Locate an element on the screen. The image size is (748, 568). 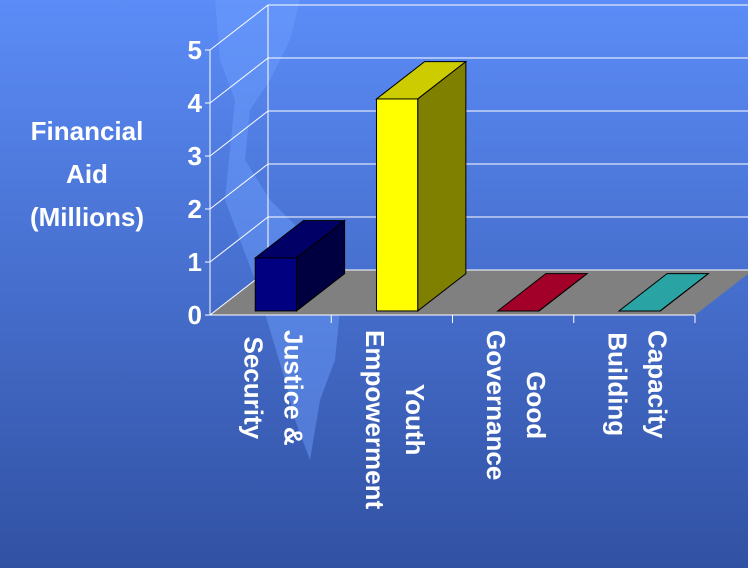
y-tick-label: 3 is located at coordinates (195, 156).